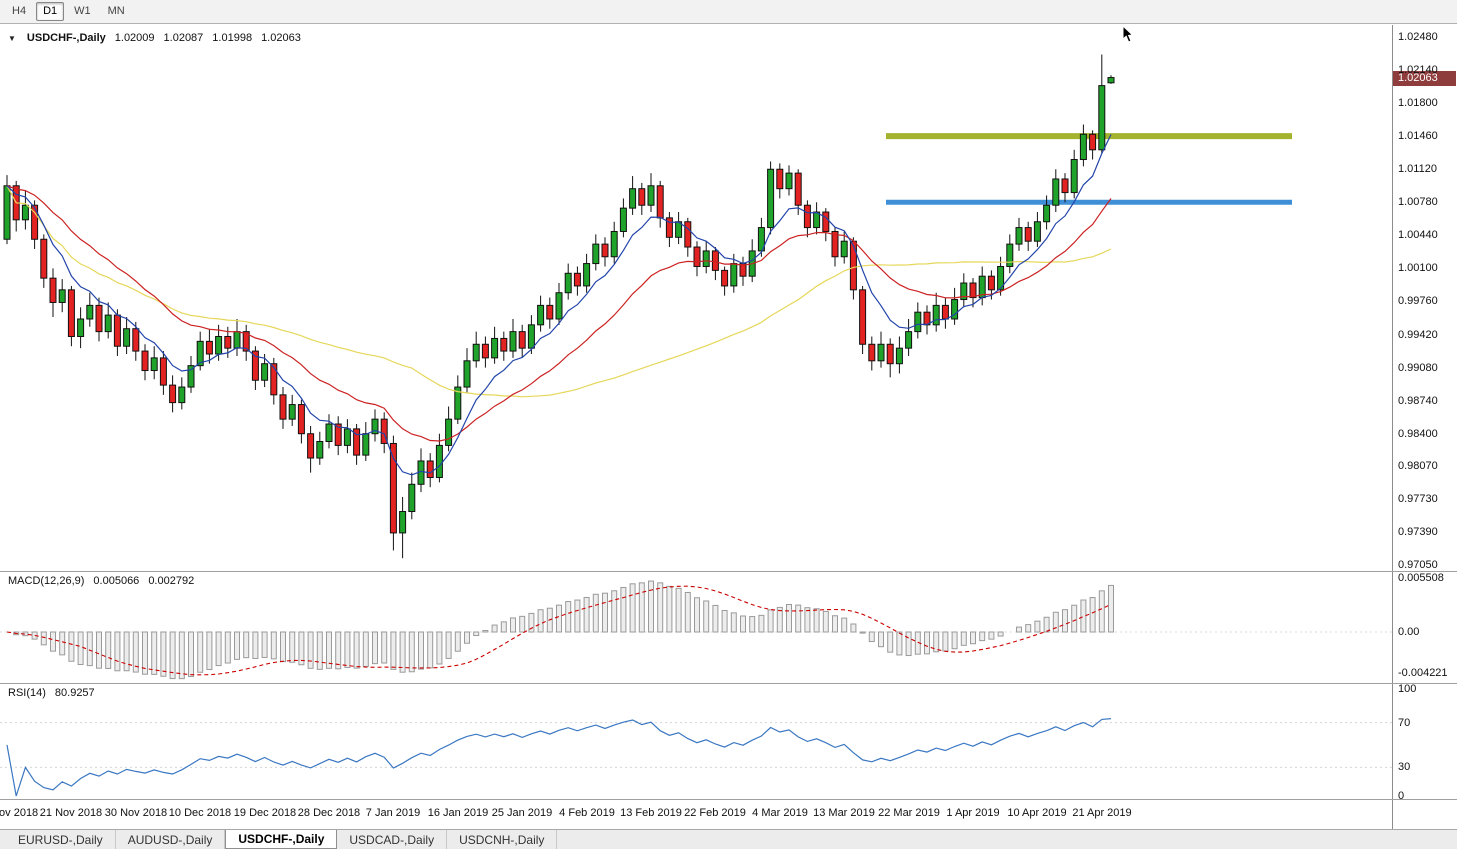 The height and width of the screenshot is (849, 1457). Describe the element at coordinates (50, 11) in the screenshot. I see `timeframe-button-d1: D1` at that location.